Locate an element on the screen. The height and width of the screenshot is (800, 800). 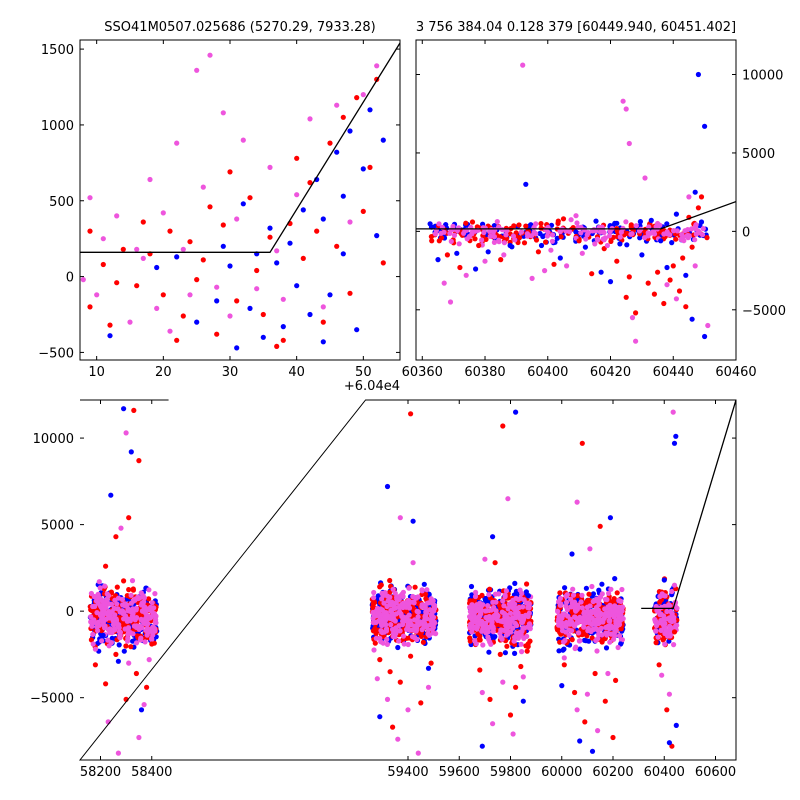
y-tick-label: −5000 is located at coordinates (764, 311).